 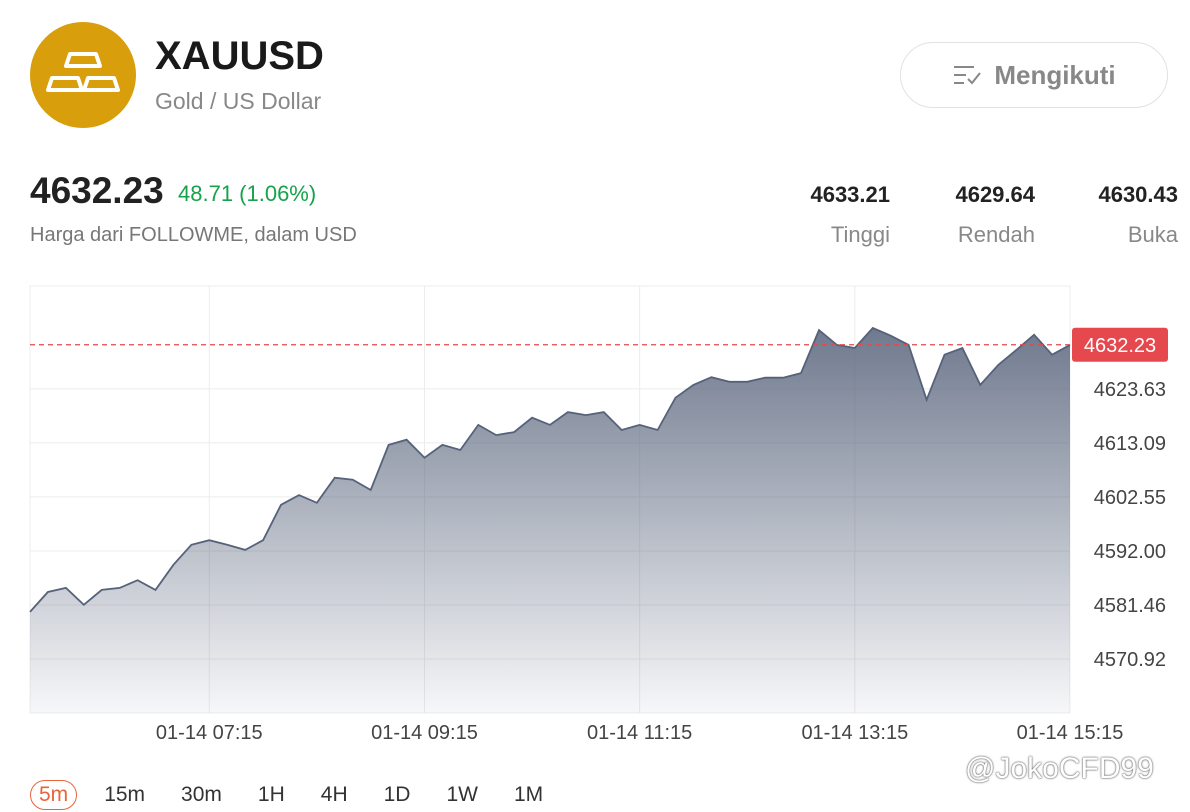 What do you see at coordinates (850, 194) in the screenshot?
I see `stat-value: 4633.21` at bounding box center [850, 194].